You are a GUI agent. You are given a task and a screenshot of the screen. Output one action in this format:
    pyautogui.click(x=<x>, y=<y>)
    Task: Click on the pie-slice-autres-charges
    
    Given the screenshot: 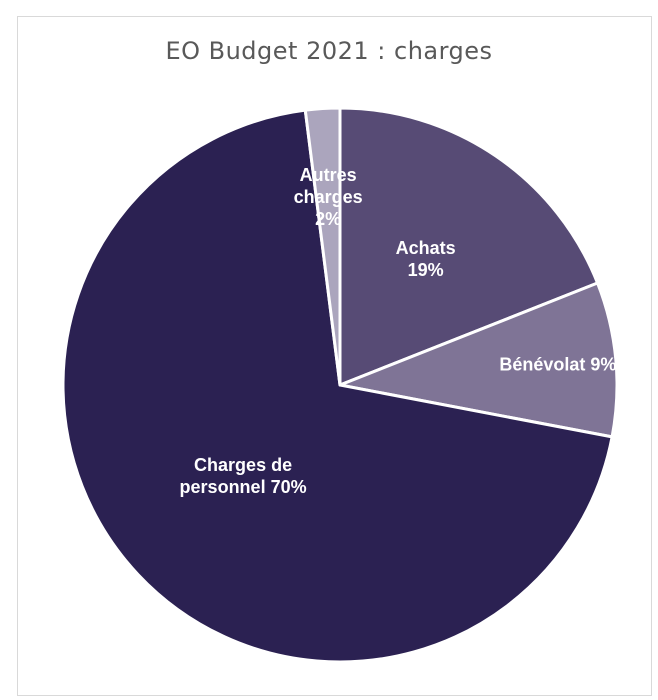 What is the action you would take?
    pyautogui.click(x=322, y=246)
    